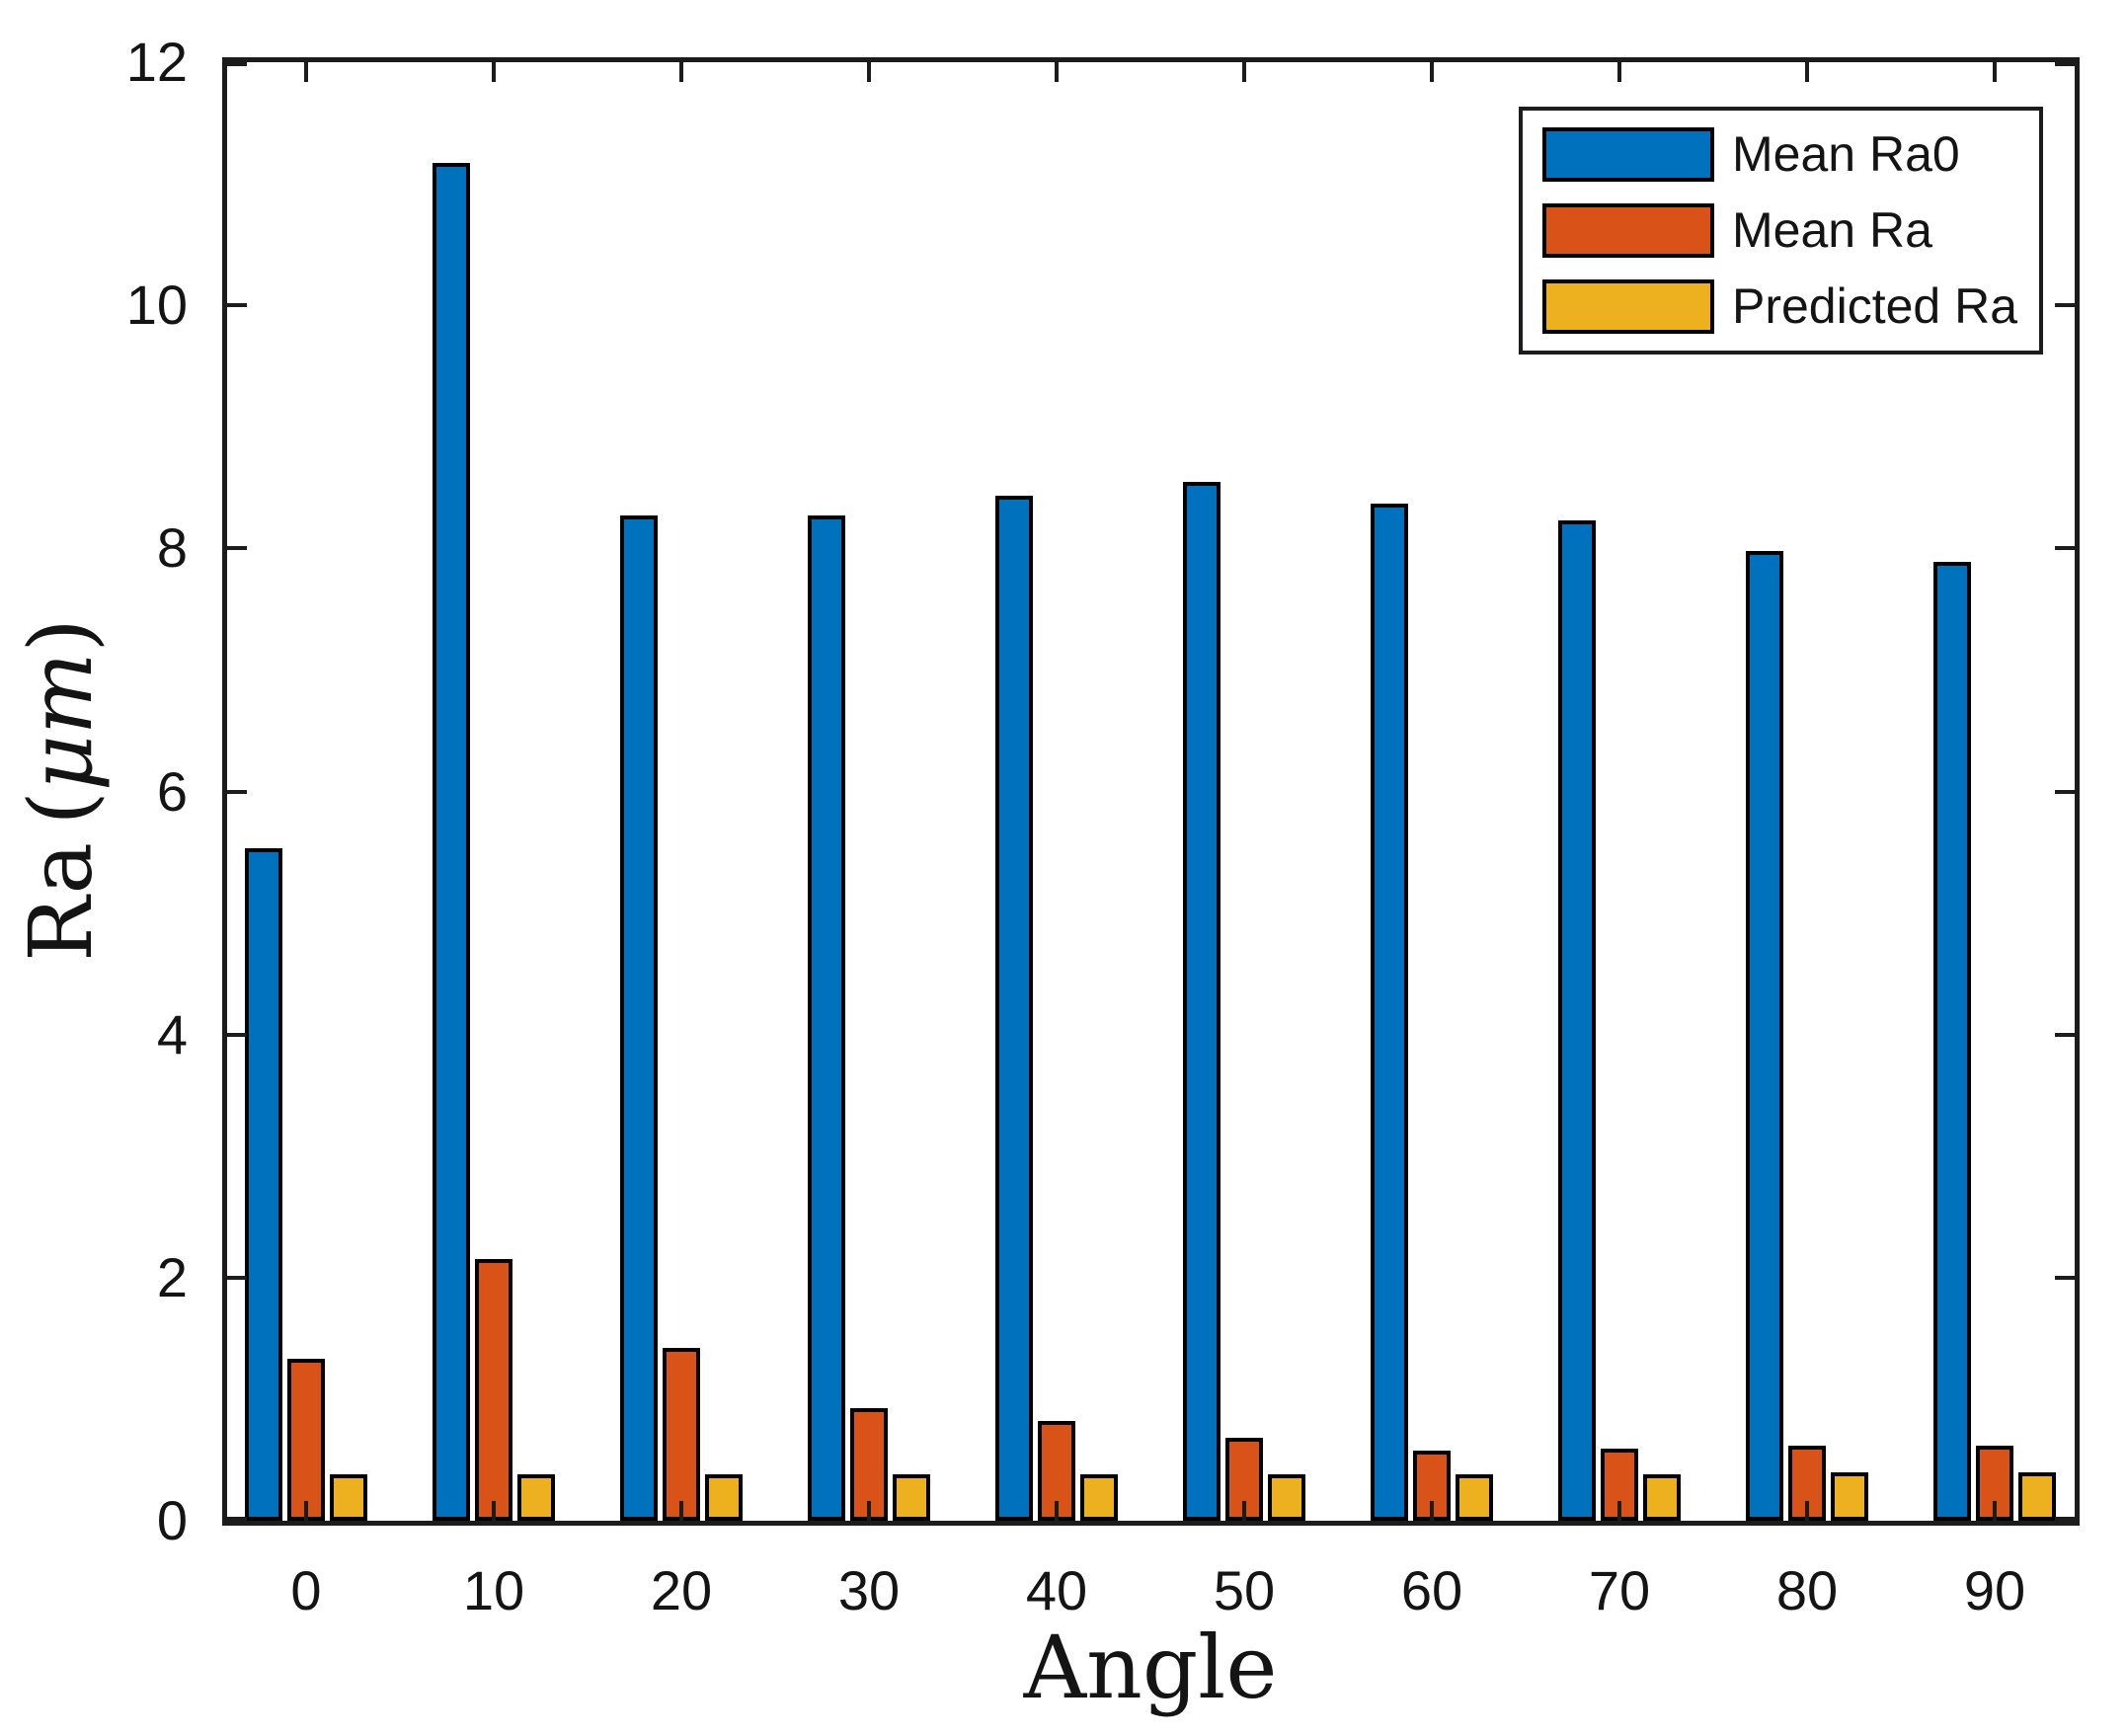 The height and width of the screenshot is (1736, 2127). Describe the element at coordinates (61, 902) in the screenshot. I see `y-axis-label-name: Ra` at that location.